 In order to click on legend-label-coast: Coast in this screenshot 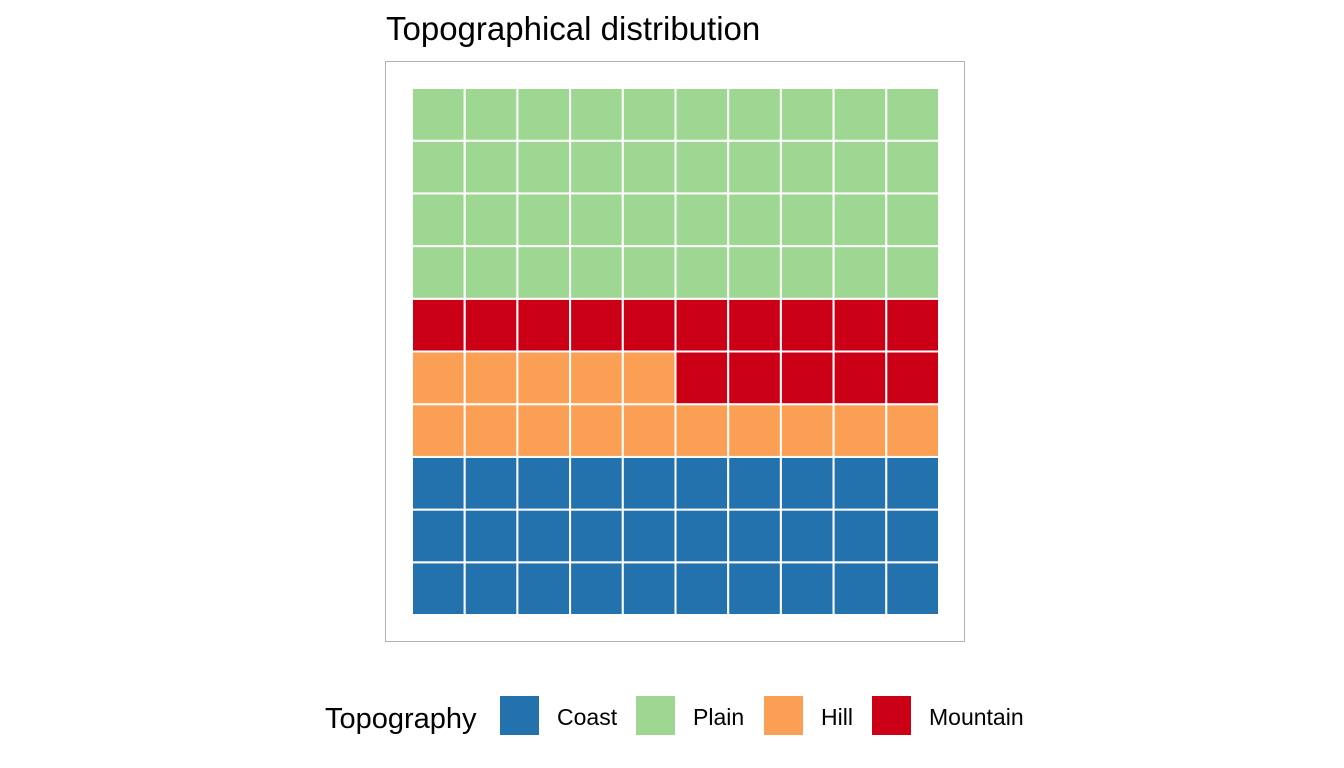, I will do `click(587, 717)`.